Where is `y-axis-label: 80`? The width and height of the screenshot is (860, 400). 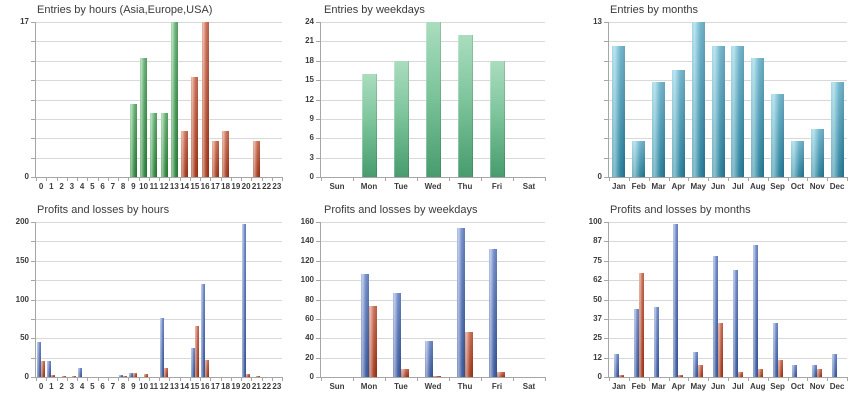 y-axis-label: 80 is located at coordinates (309, 299).